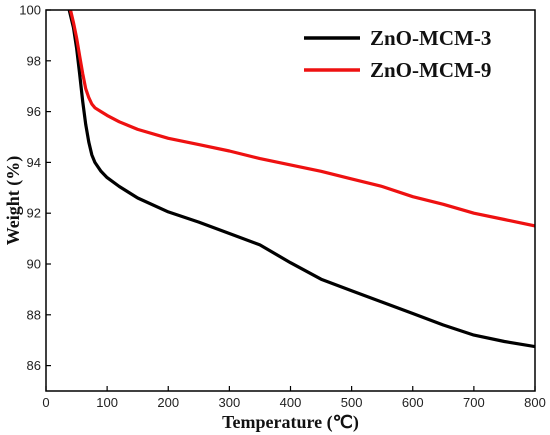 The width and height of the screenshot is (550, 435). I want to click on y-axis-title: Weight (%), so click(13, 201).